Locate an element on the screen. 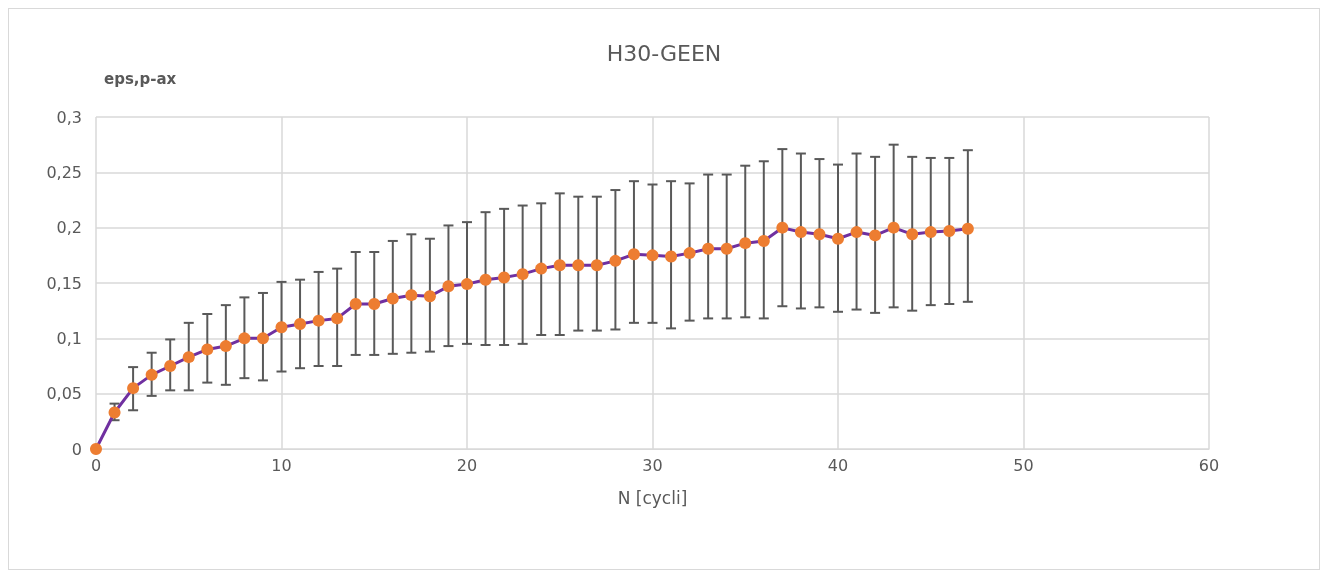  y-axis-title: eps,p-ax is located at coordinates (140, 78).